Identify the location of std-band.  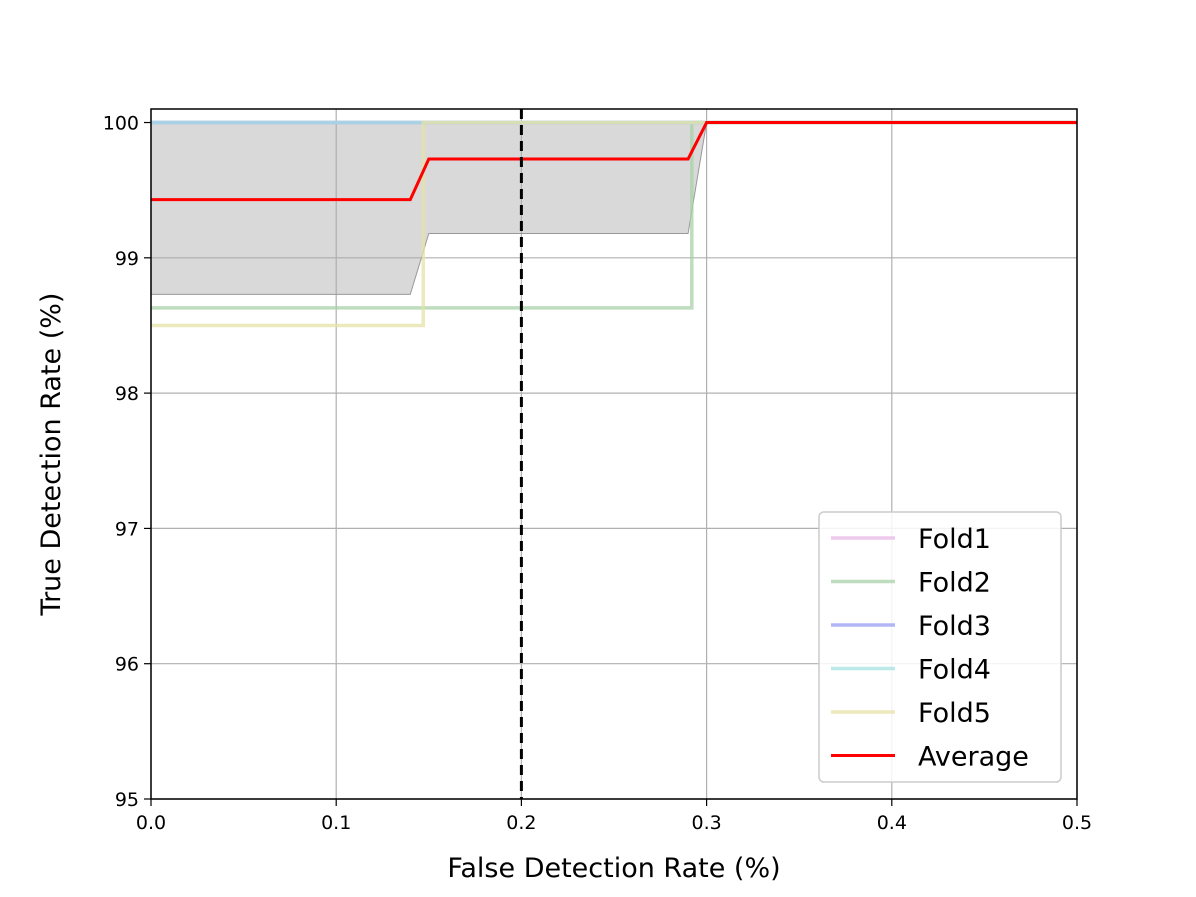
(613, 208).